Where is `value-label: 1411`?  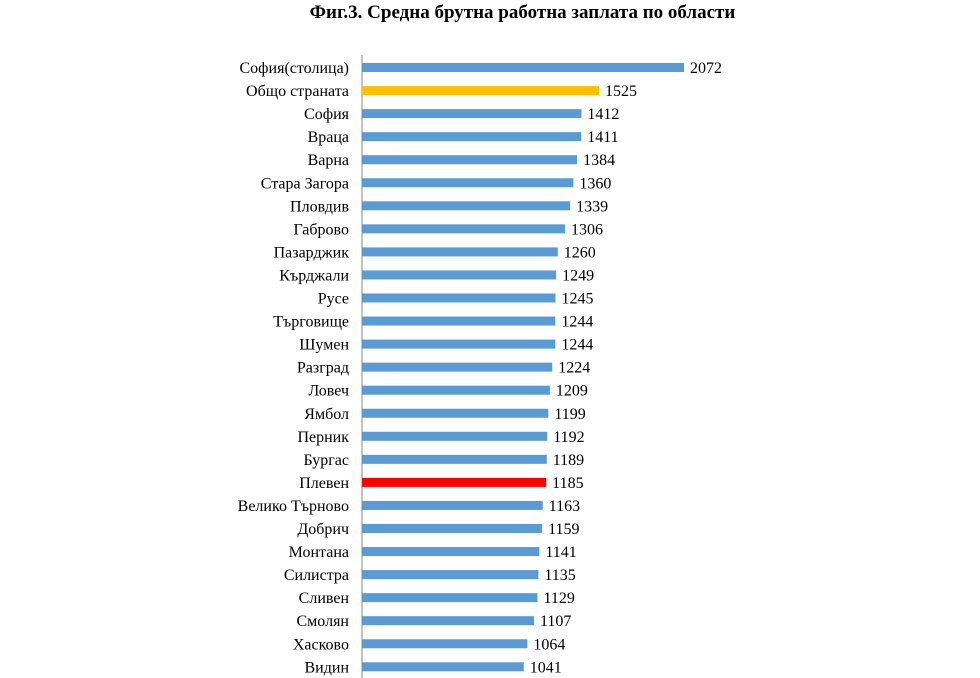
value-label: 1411 is located at coordinates (602, 137).